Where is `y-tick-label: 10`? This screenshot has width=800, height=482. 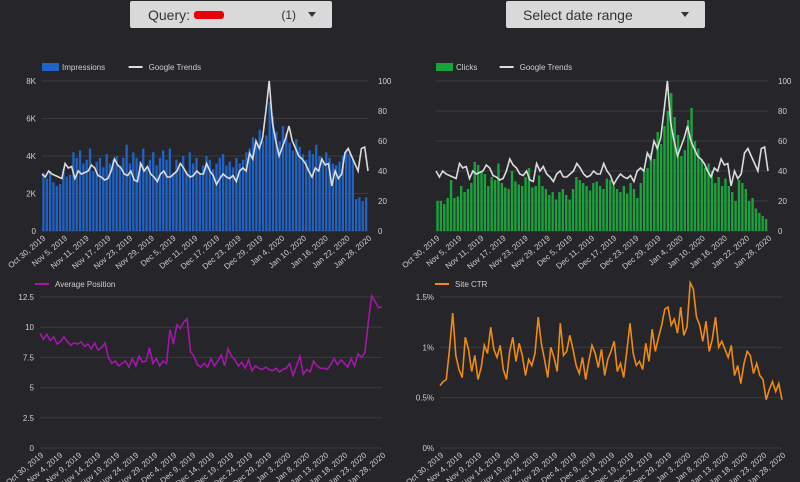 y-tick-label: 10 is located at coordinates (29, 327).